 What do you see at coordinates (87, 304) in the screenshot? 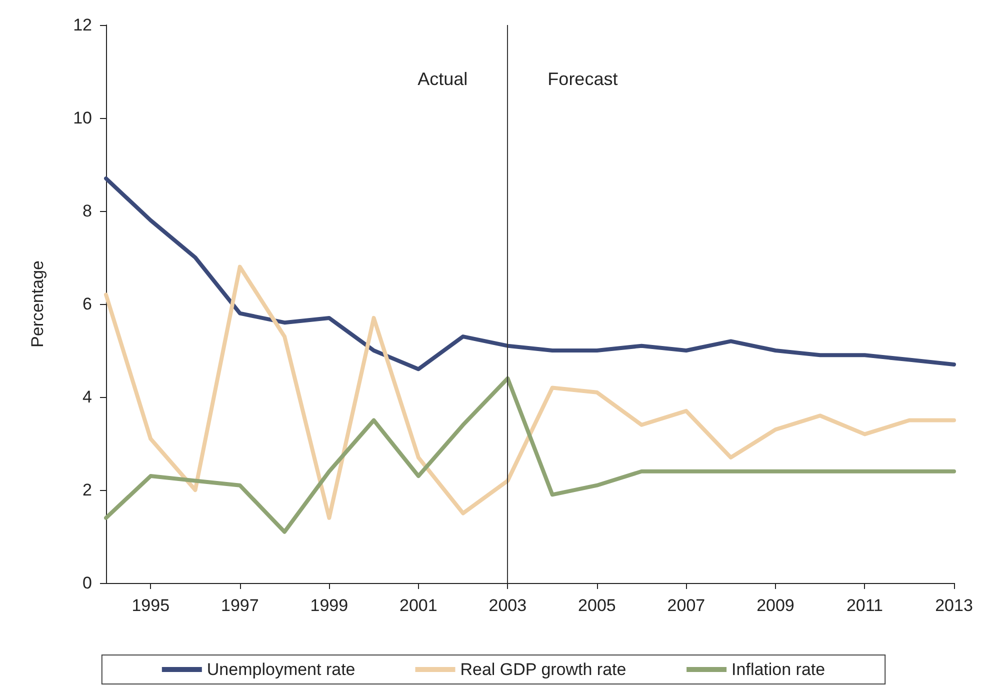
I see `y-tick-label: 6` at bounding box center [87, 304].